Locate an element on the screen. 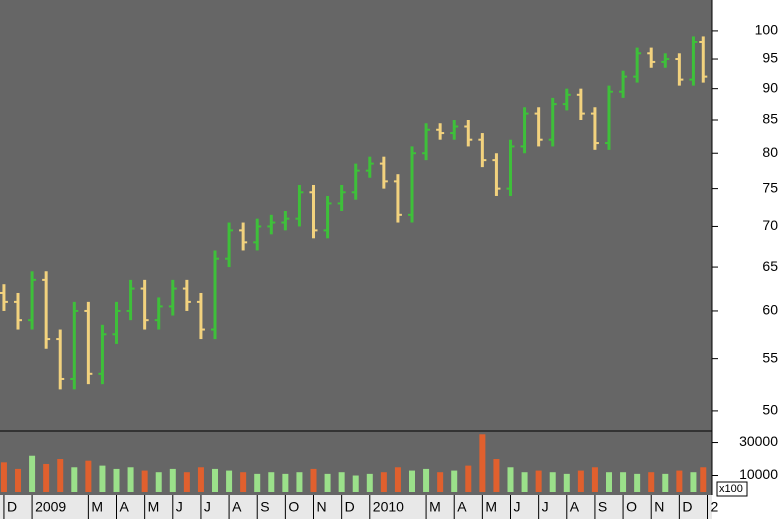 This screenshot has height=519, width=782. axis-background is located at coordinates (747, 259).